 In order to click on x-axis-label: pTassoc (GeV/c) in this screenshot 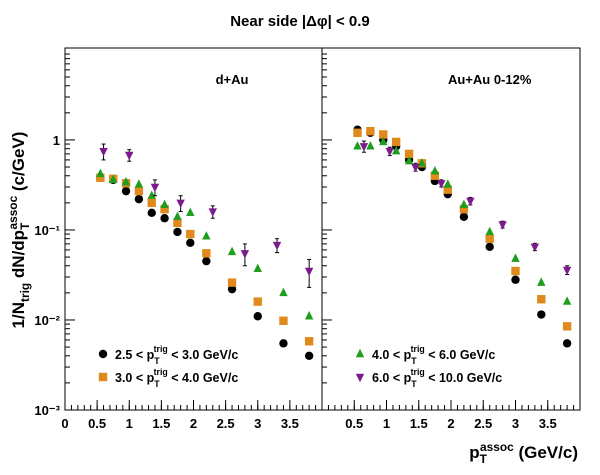, I will do `click(523, 453)`.